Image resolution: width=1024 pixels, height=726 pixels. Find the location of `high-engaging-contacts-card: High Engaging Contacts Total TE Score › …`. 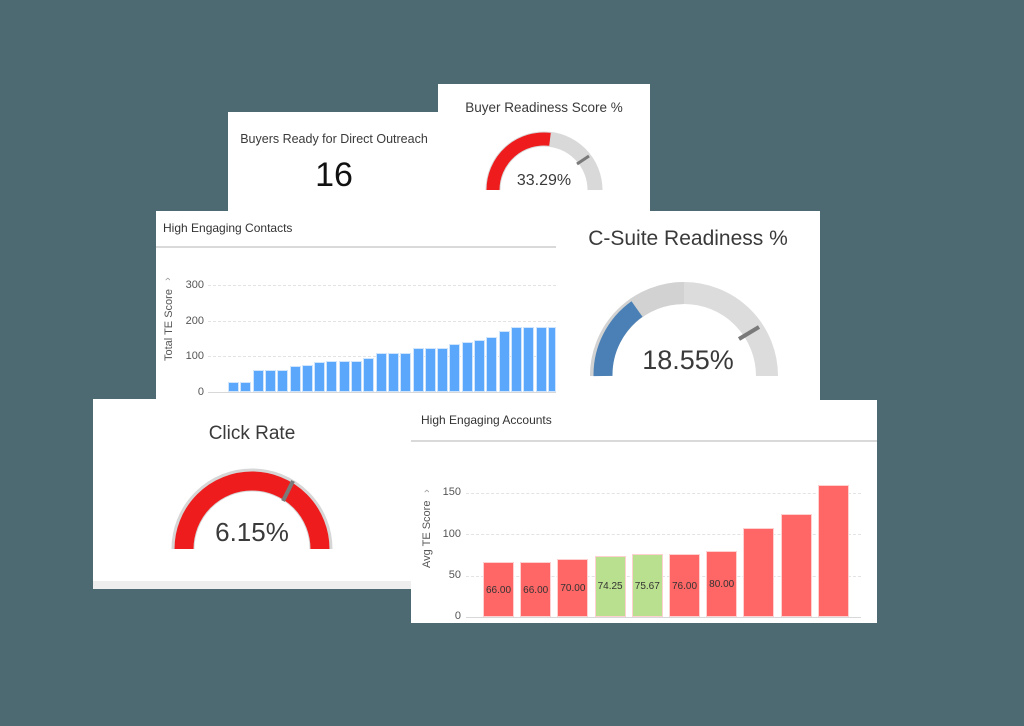

high-engaging-contacts-card: High Engaging Contacts Total TE Score › … is located at coordinates (356, 306).